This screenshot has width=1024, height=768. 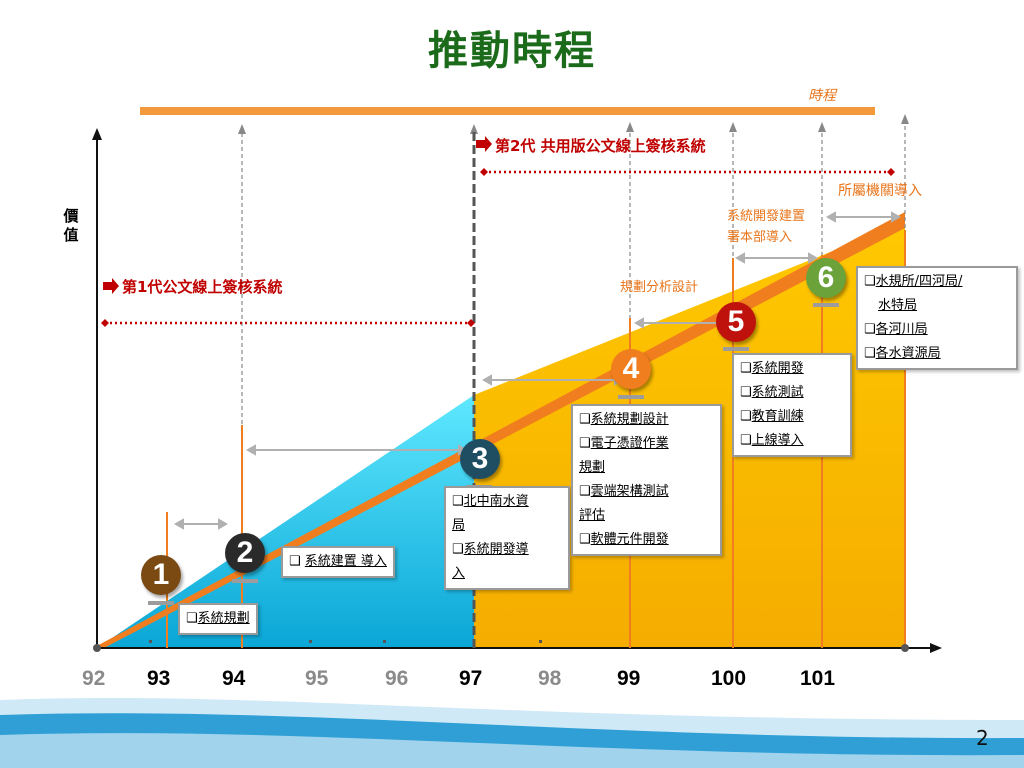 I want to click on year-label: 97, so click(x=471, y=678).